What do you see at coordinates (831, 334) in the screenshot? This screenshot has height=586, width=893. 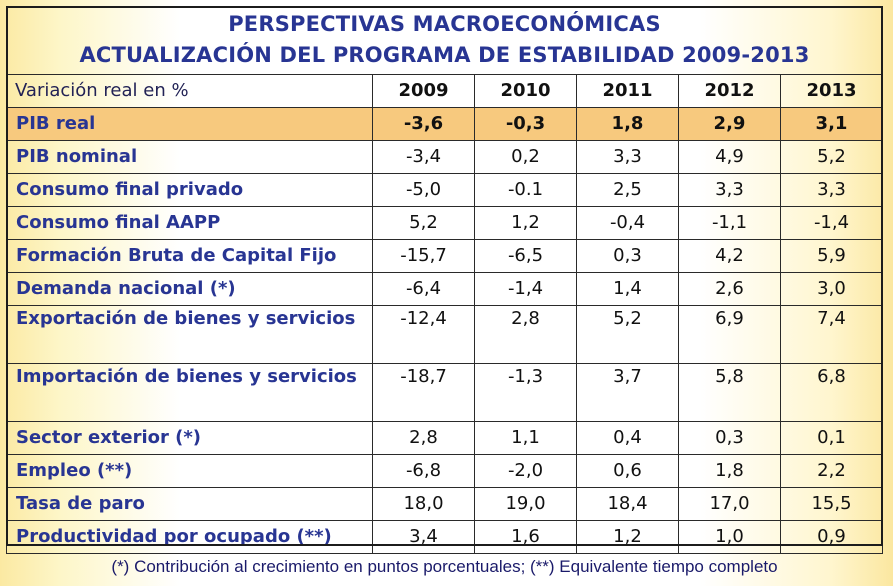 I see `cell-value: 7,4` at bounding box center [831, 334].